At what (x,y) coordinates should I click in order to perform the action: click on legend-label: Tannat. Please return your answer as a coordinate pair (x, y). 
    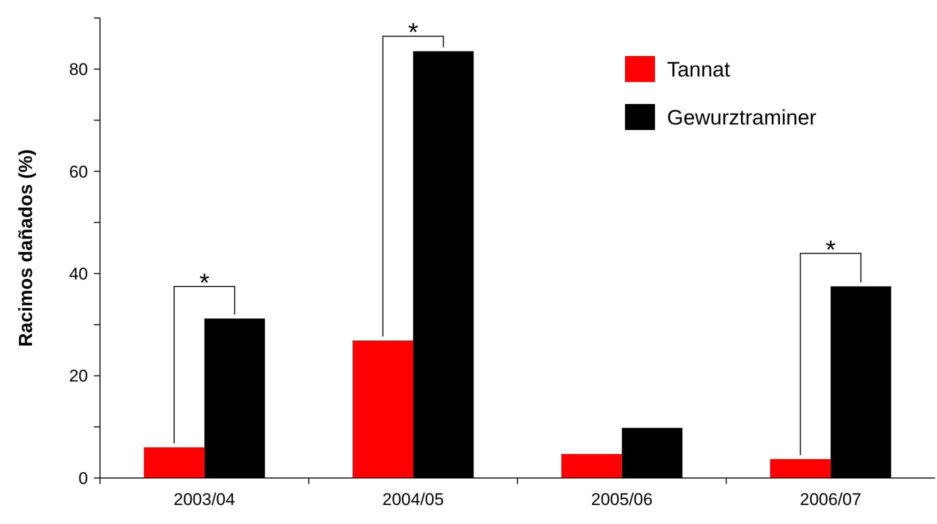
    Looking at the image, I should click on (698, 70).